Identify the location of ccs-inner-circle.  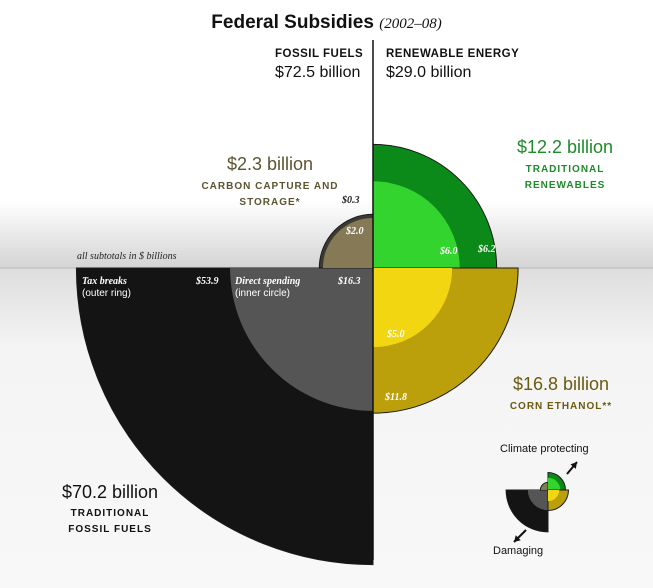
(347, 242).